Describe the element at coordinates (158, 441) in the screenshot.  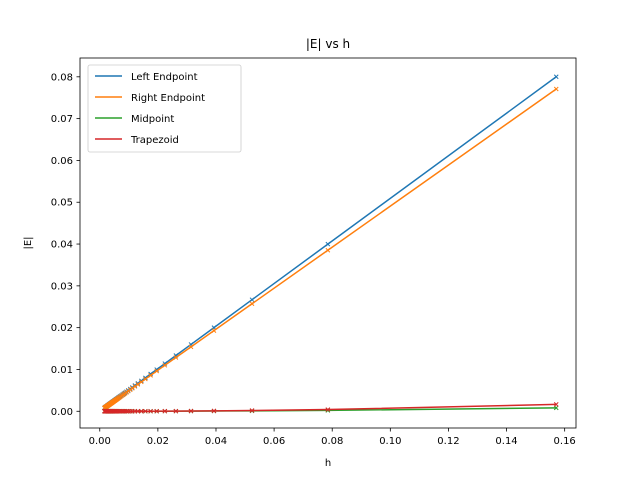
I see `x-tick-label: 0.02` at that location.